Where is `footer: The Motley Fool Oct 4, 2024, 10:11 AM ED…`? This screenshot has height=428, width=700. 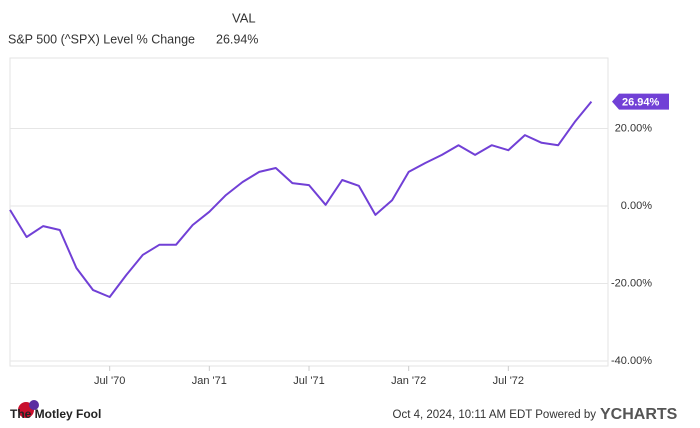
footer: The Motley Fool Oct 4, 2024, 10:11 AM ED… is located at coordinates (344, 411).